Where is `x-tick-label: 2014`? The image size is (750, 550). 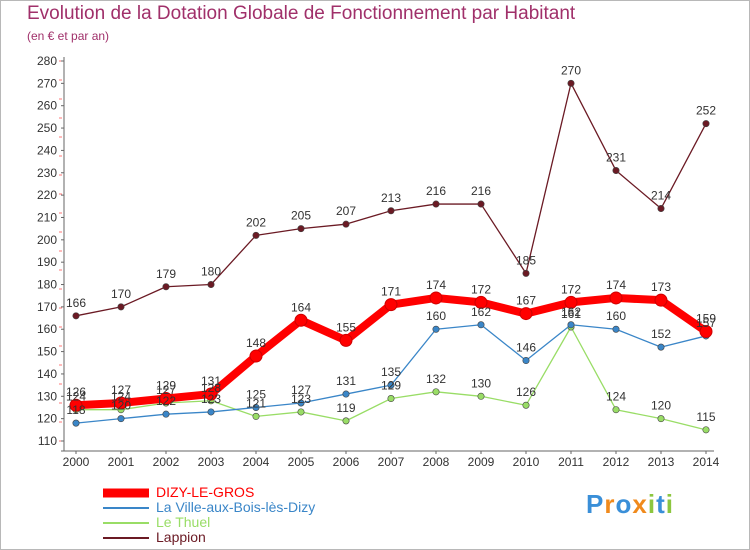
x-tick-label: 2014 is located at coordinates (706, 462).